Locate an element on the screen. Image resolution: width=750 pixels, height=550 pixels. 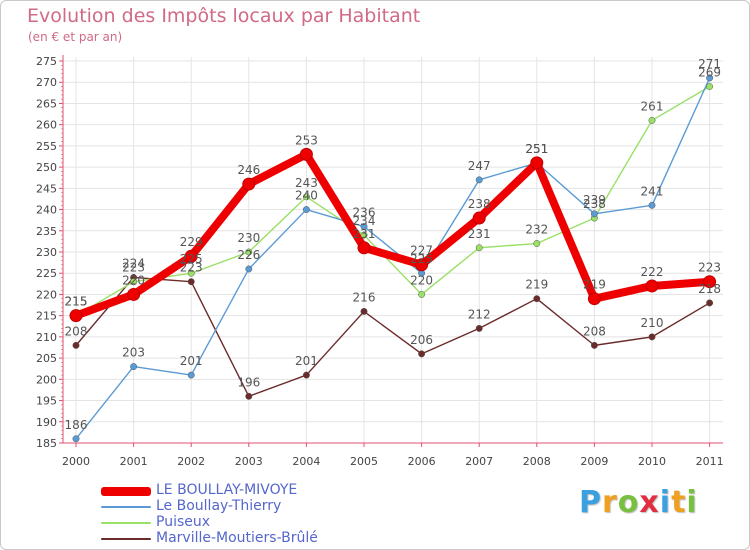
data-label-1: 251 is located at coordinates (536, 149).